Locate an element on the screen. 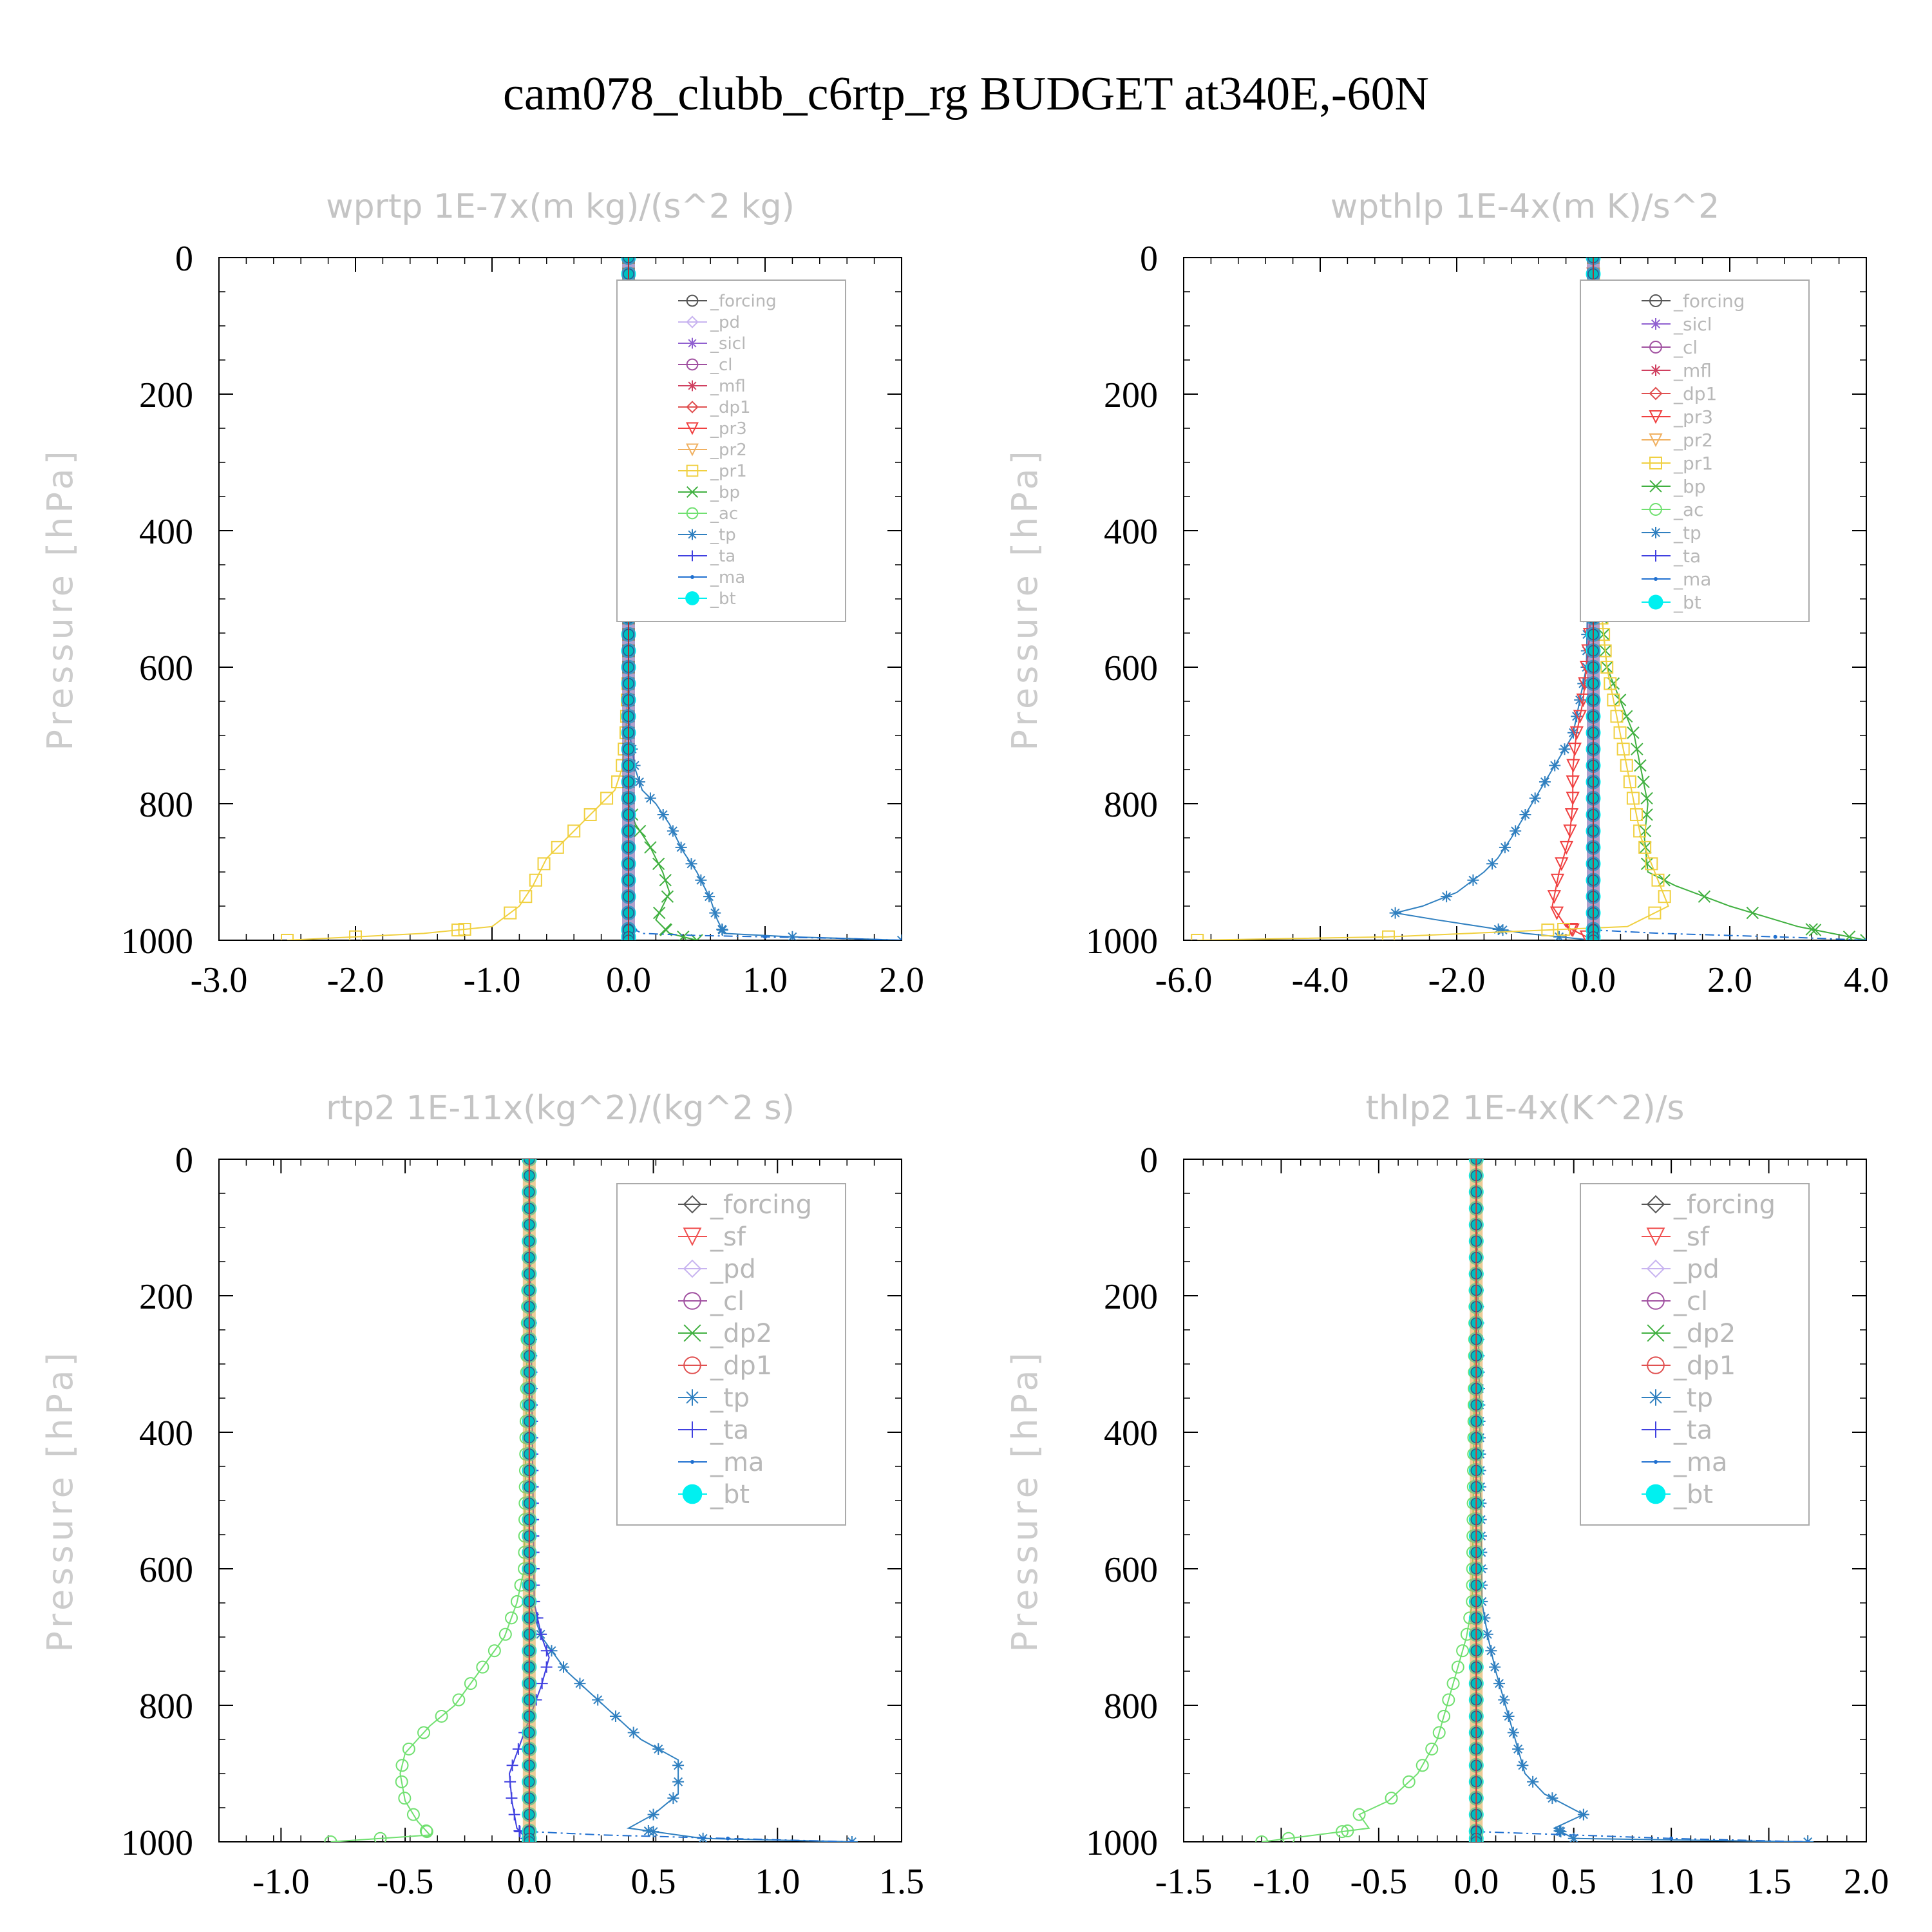 This screenshot has width=1932, height=1932. panel-title: wpthlp 1E-4x(m K)/s^2 is located at coordinates (1525, 207).